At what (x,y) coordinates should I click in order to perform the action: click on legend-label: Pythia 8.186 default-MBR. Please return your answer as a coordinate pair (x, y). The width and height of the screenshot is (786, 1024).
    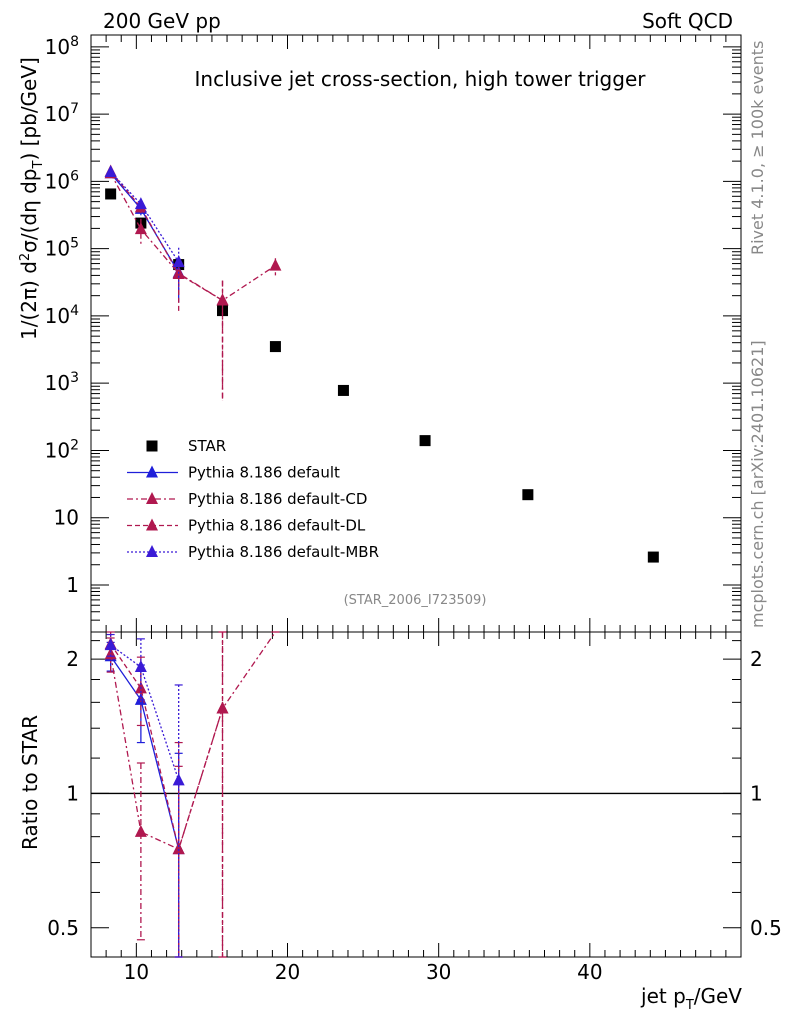
    Looking at the image, I should click on (283, 552).